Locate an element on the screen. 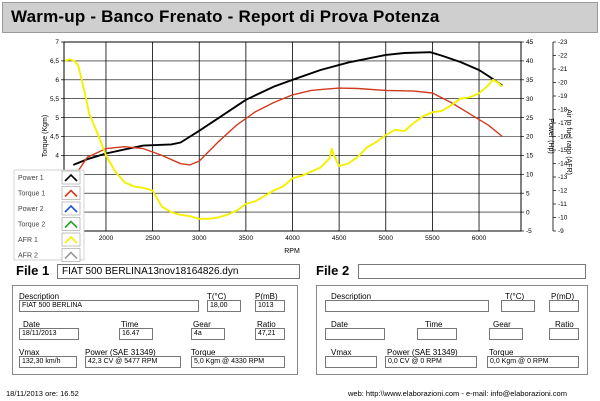 This screenshot has width=600, height=401. file1-label: File 1 is located at coordinates (33, 270).